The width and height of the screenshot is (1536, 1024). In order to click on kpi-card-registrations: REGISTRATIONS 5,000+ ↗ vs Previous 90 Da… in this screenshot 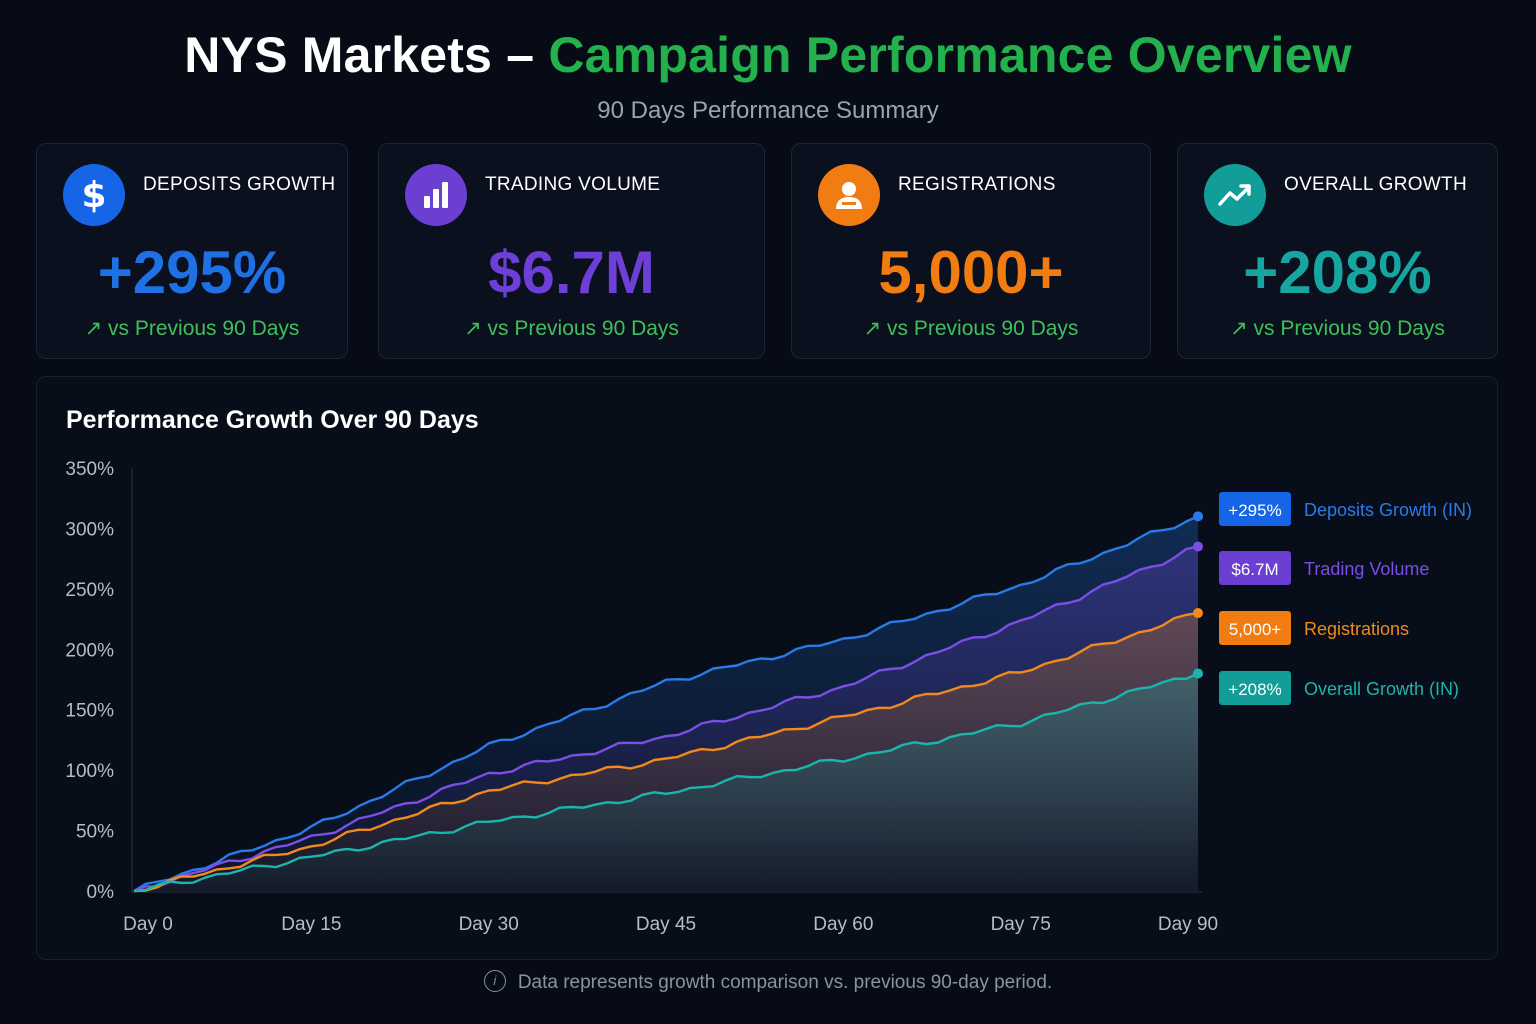, I will do `click(971, 251)`.